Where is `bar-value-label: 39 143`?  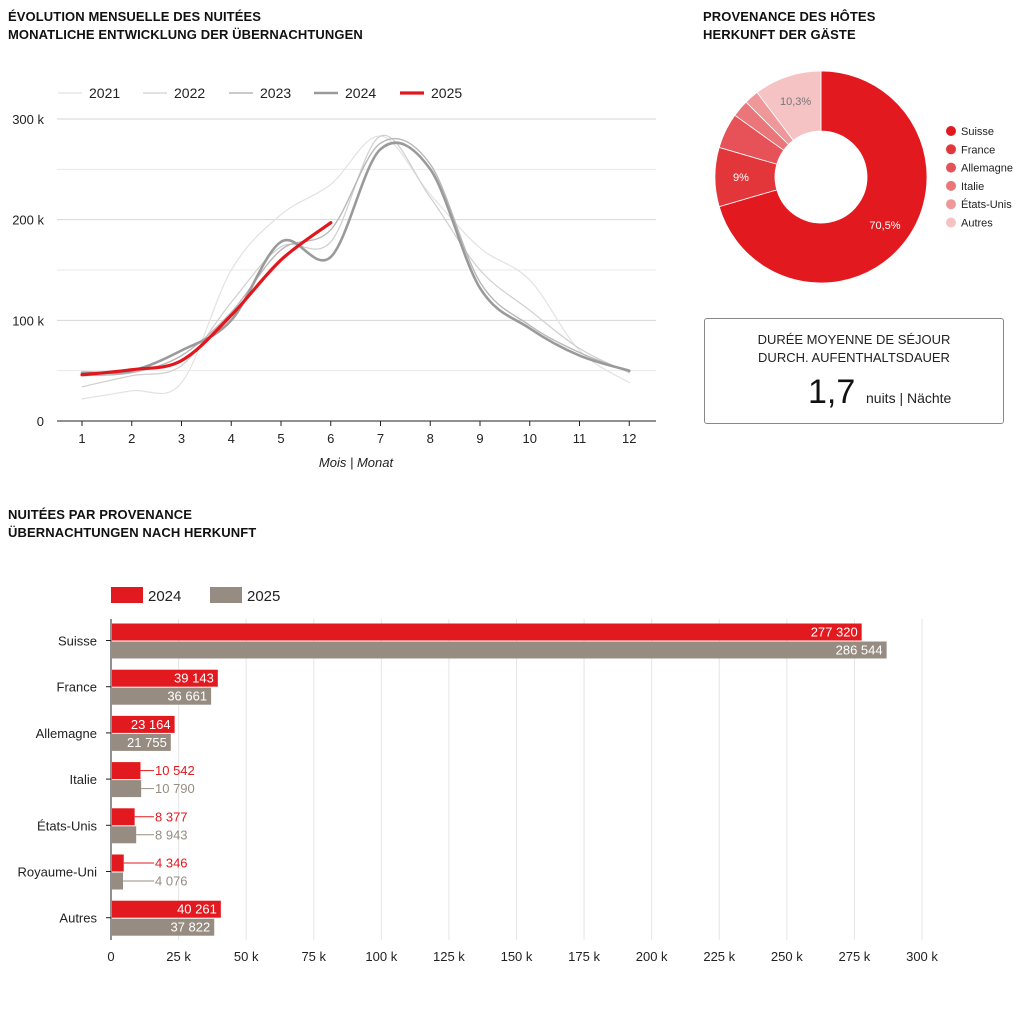 bar-value-label: 39 143 is located at coordinates (194, 678).